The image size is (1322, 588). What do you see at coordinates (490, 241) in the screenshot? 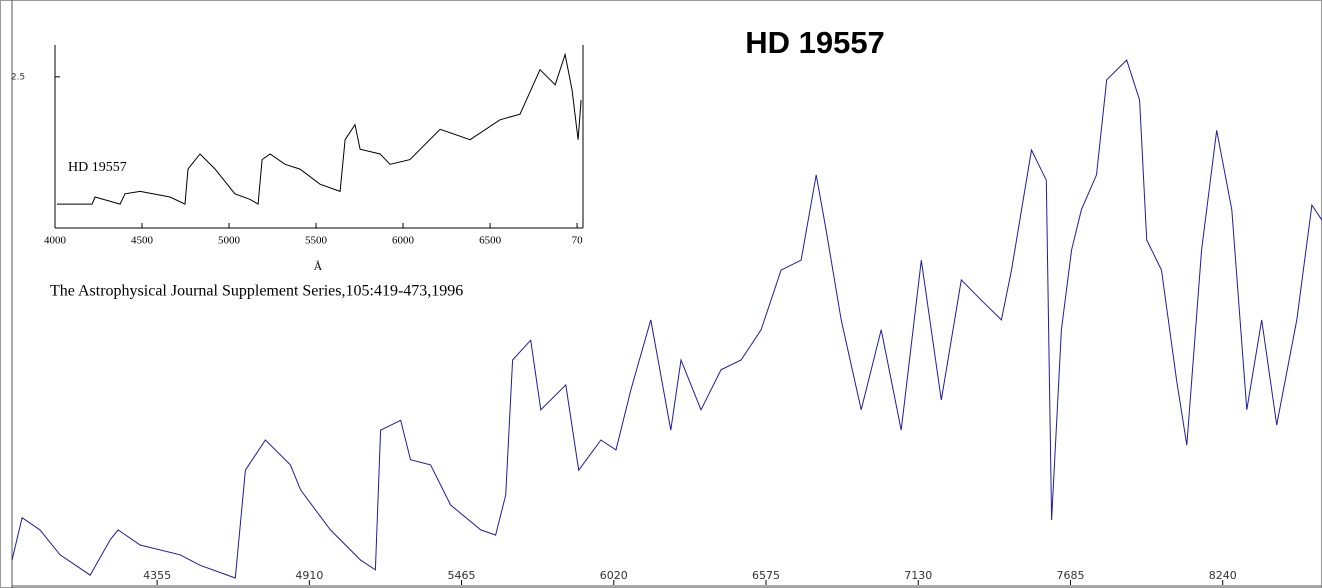
I see `x-tick-label: 6500` at bounding box center [490, 241].